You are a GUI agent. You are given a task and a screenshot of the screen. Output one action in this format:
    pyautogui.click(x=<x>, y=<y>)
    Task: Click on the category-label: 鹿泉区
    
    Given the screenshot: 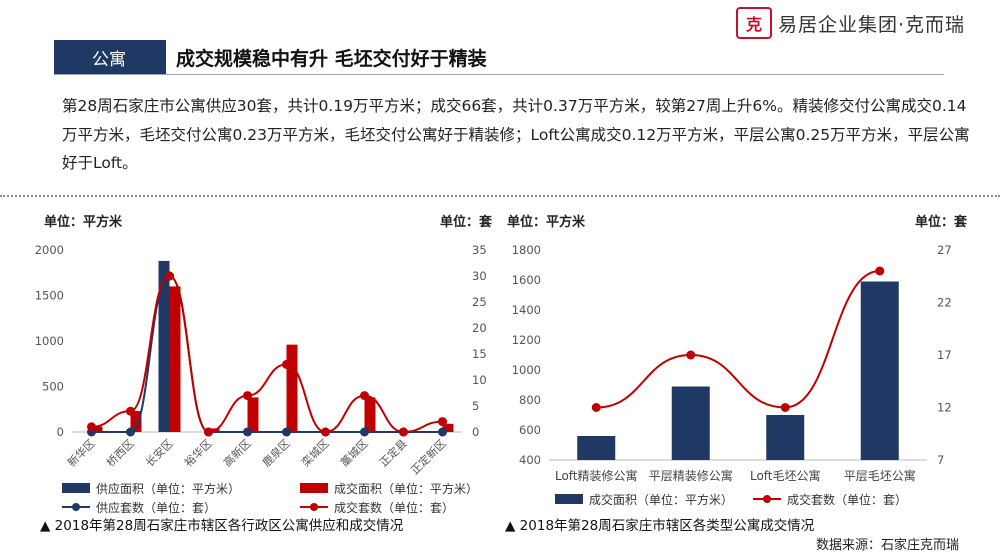 What is the action you would take?
    pyautogui.click(x=275, y=452)
    